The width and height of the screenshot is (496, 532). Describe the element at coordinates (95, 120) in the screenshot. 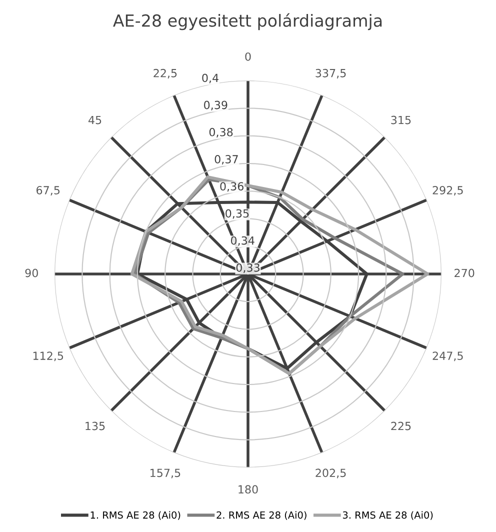

I see `spoke-label: 45` at that location.